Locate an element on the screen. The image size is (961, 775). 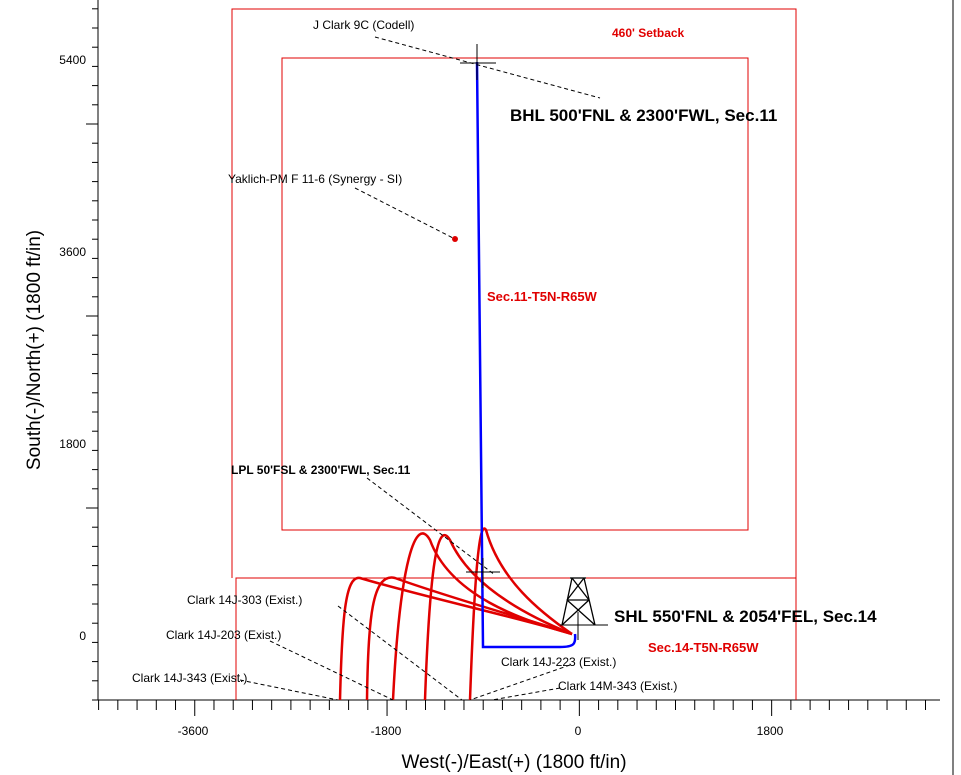
x-tick-label-1800: 1800 is located at coordinates (770, 731).